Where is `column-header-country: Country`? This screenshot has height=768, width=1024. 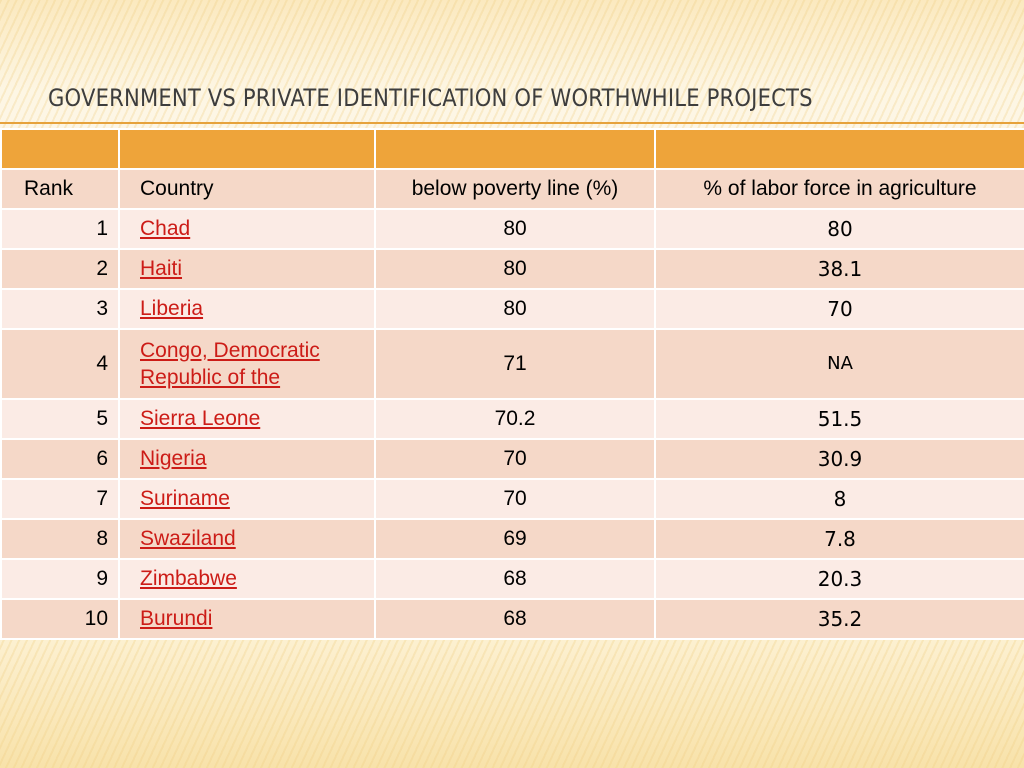
column-header-country: Country is located at coordinates (247, 189).